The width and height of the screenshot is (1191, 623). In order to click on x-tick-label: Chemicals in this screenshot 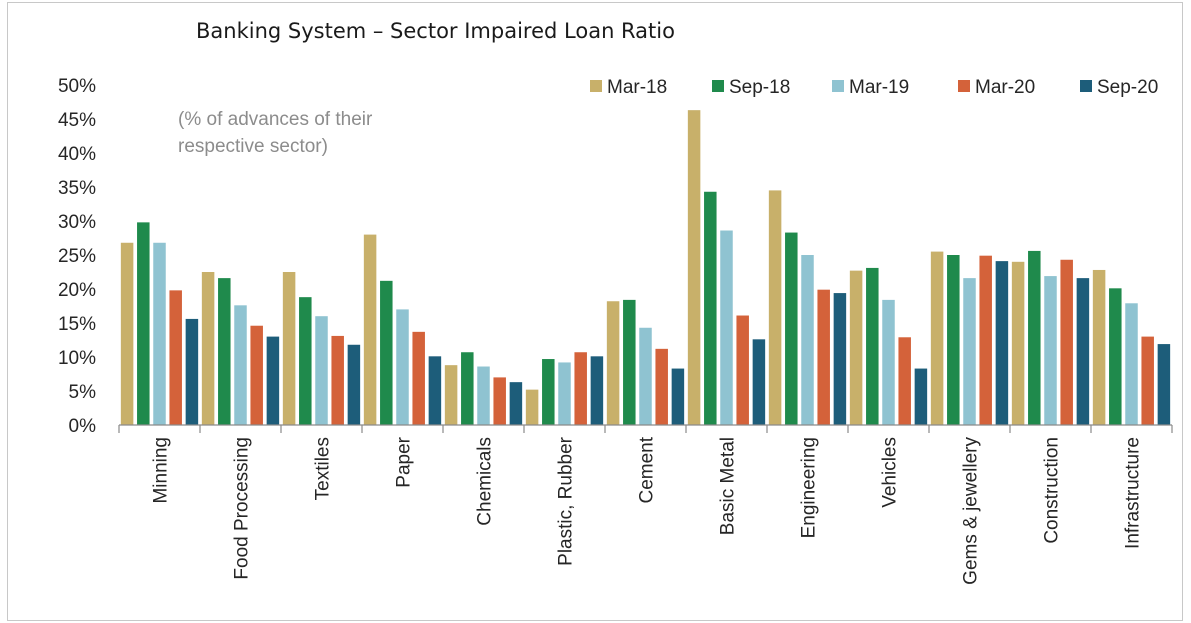, I will do `click(485, 481)`.